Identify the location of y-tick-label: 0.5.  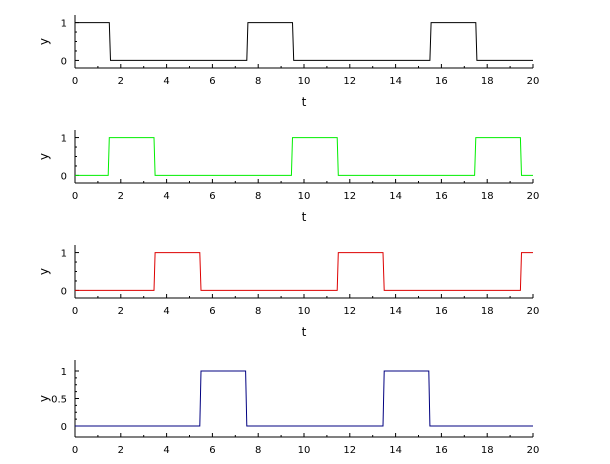
(59, 400).